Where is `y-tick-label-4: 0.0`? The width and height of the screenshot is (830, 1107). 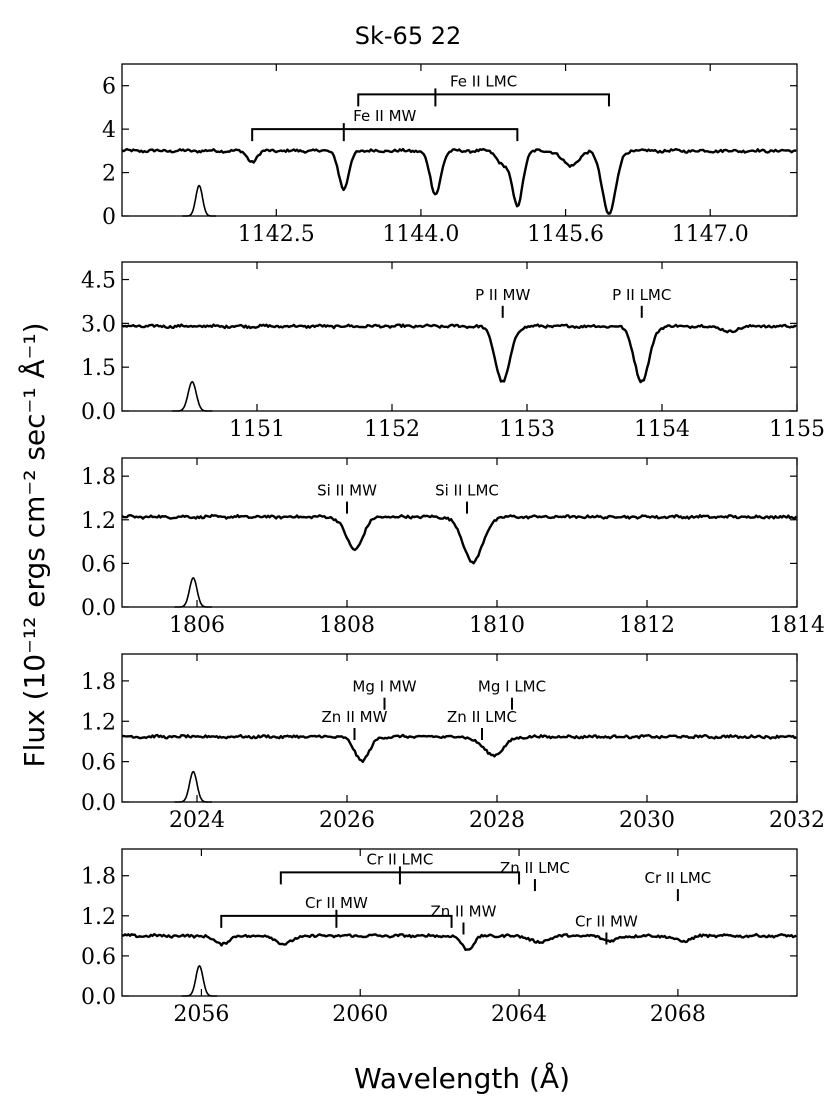 y-tick-label-4: 0.0 is located at coordinates (98, 803).